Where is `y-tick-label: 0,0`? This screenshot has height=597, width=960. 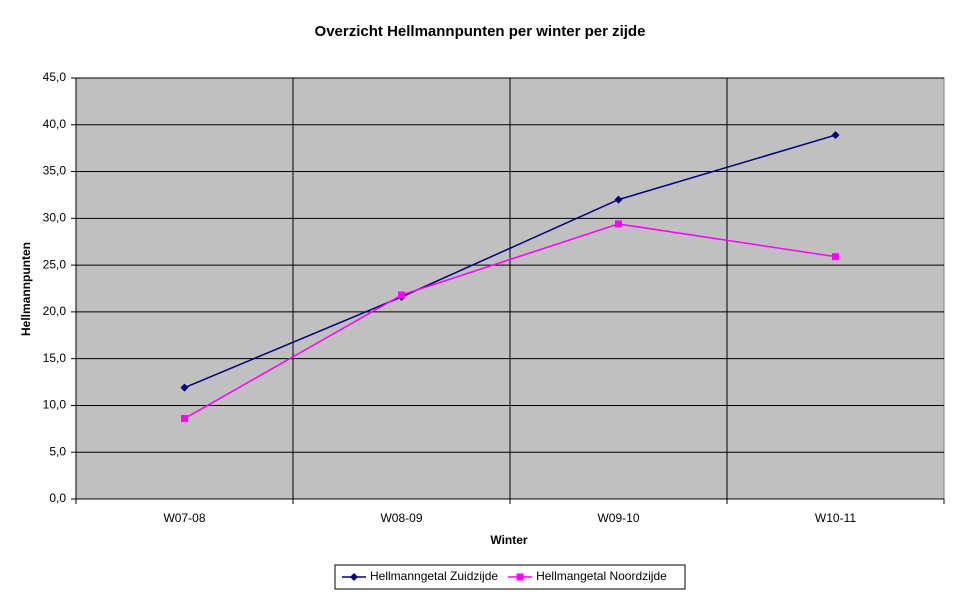 y-tick-label: 0,0 is located at coordinates (57, 498).